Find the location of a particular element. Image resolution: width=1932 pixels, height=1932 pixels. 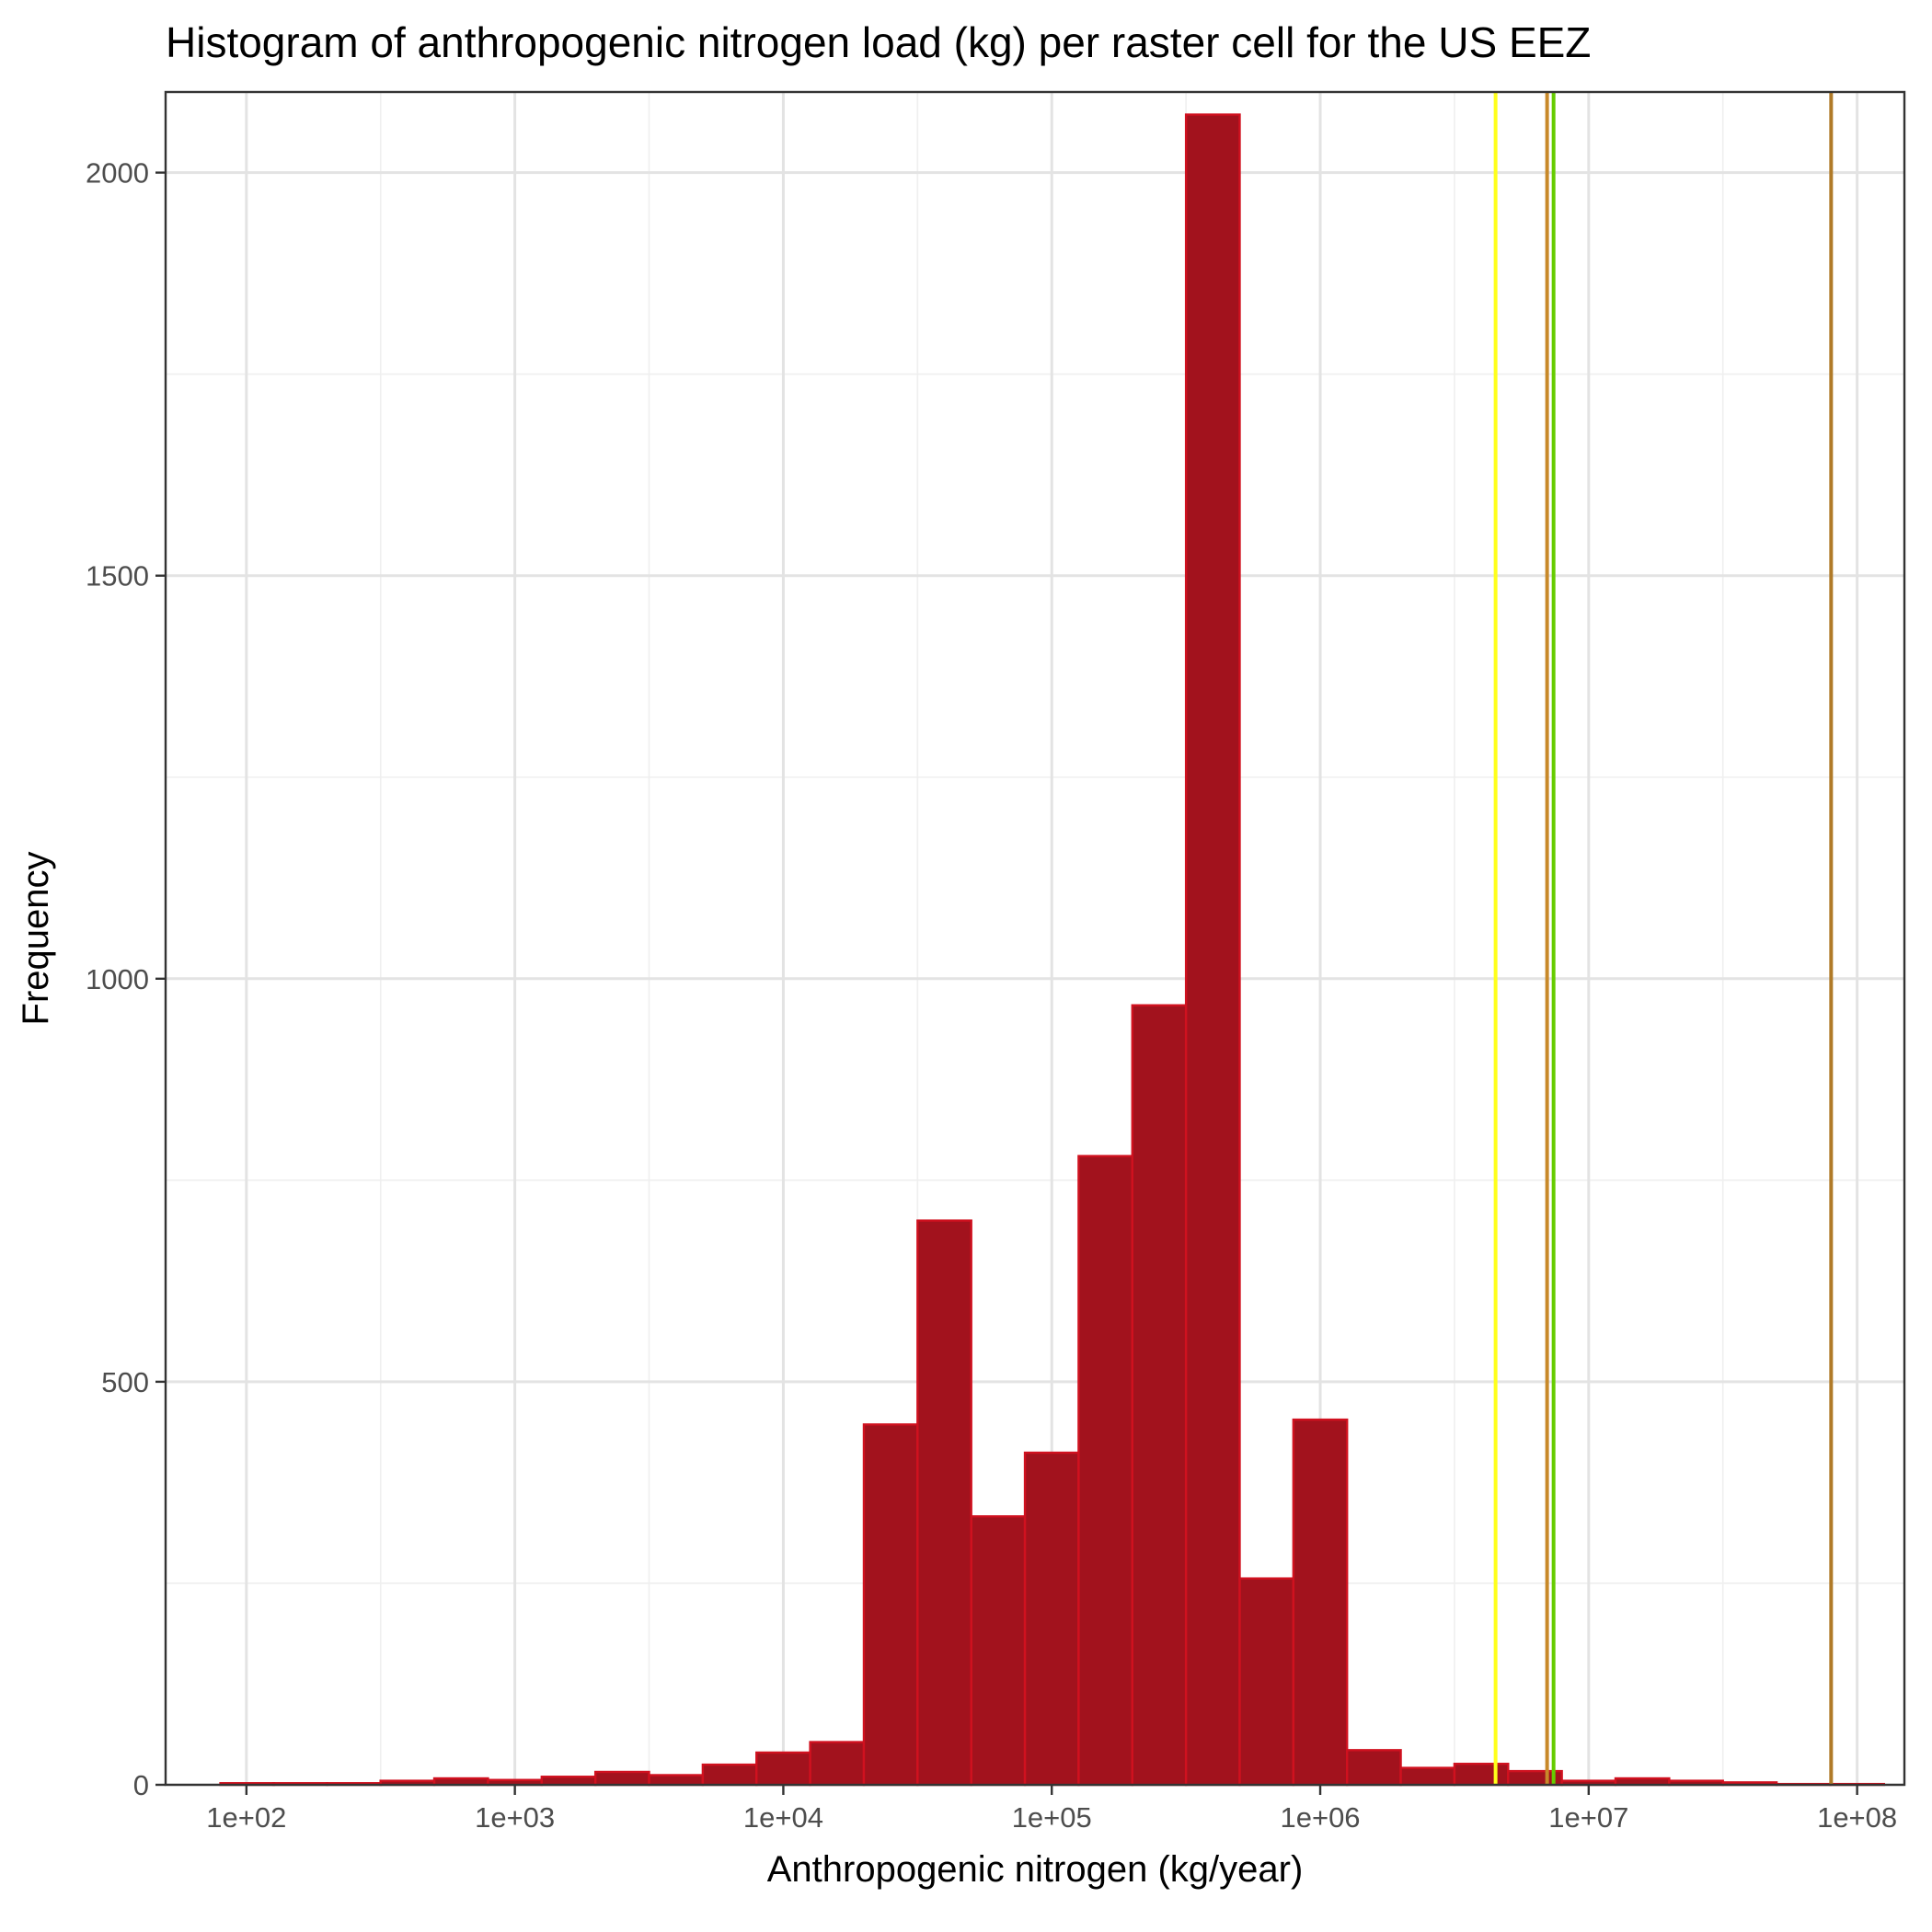

y-axis: 0 500 1000 1500 2000 is located at coordinates (126, 979).